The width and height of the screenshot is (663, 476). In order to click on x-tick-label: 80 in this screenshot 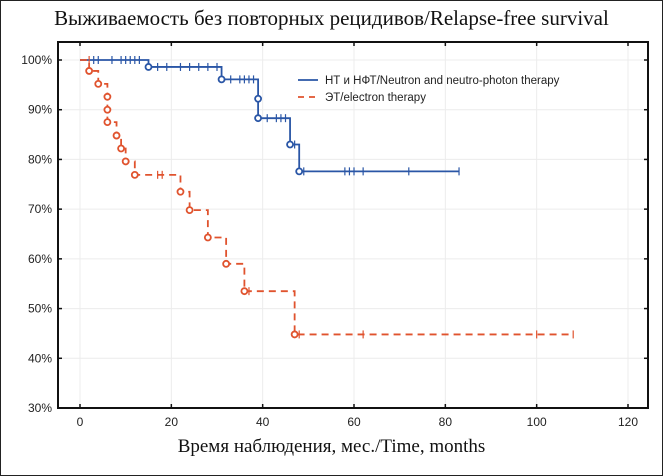, I will do `click(446, 422)`.